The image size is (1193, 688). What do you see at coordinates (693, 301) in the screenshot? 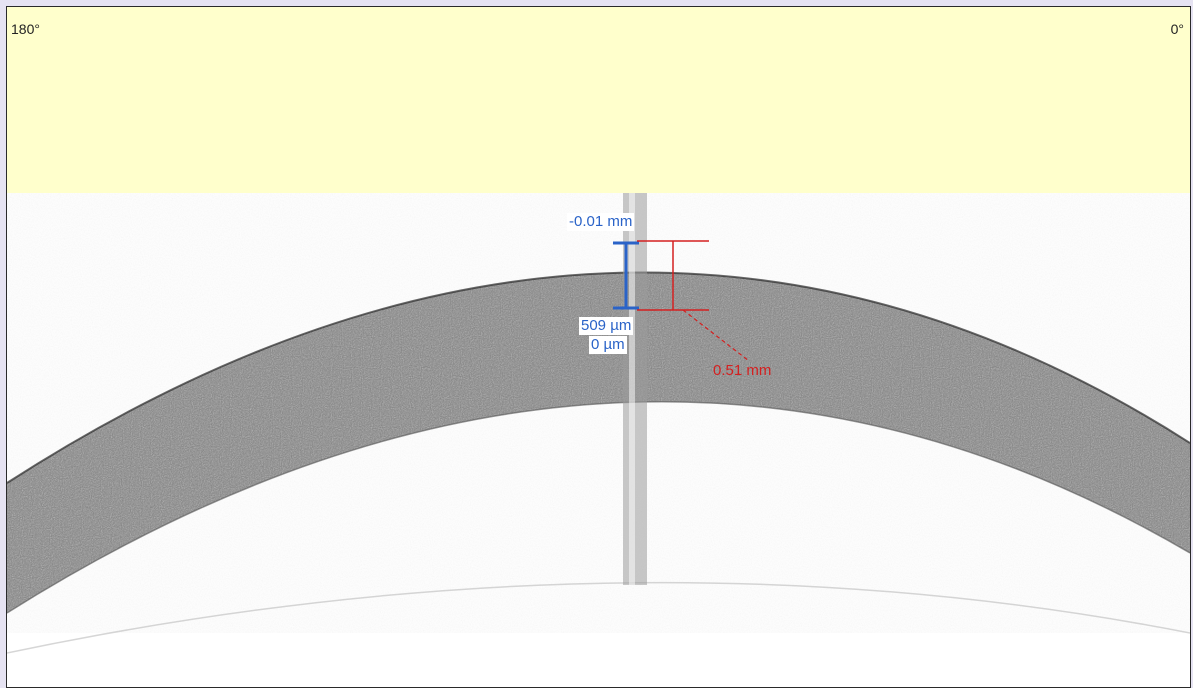
I see `red-caliper` at bounding box center [693, 301].